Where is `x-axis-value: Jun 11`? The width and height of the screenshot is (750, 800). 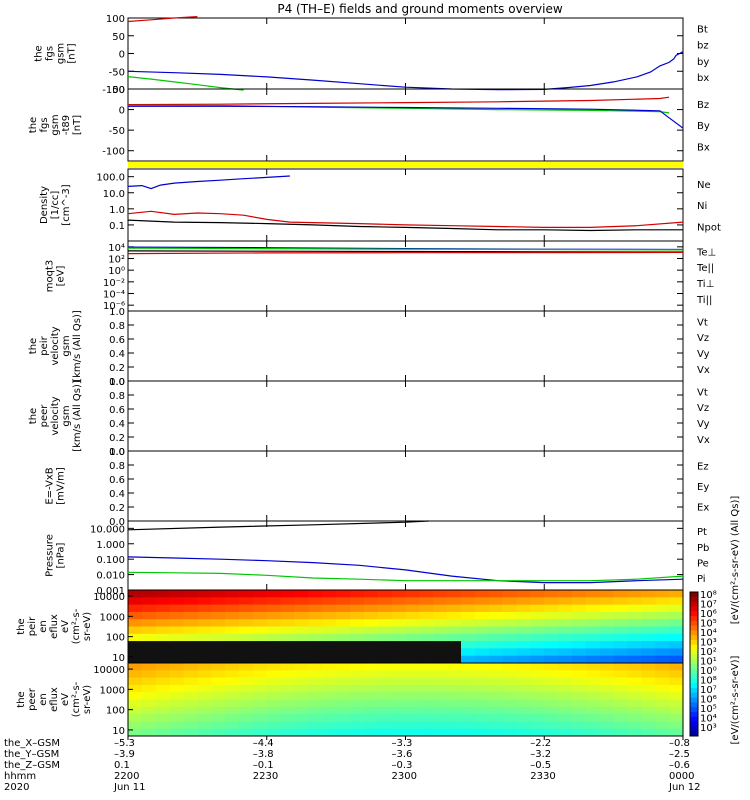
x-axis-value: Jun 11 is located at coordinates (129, 787).